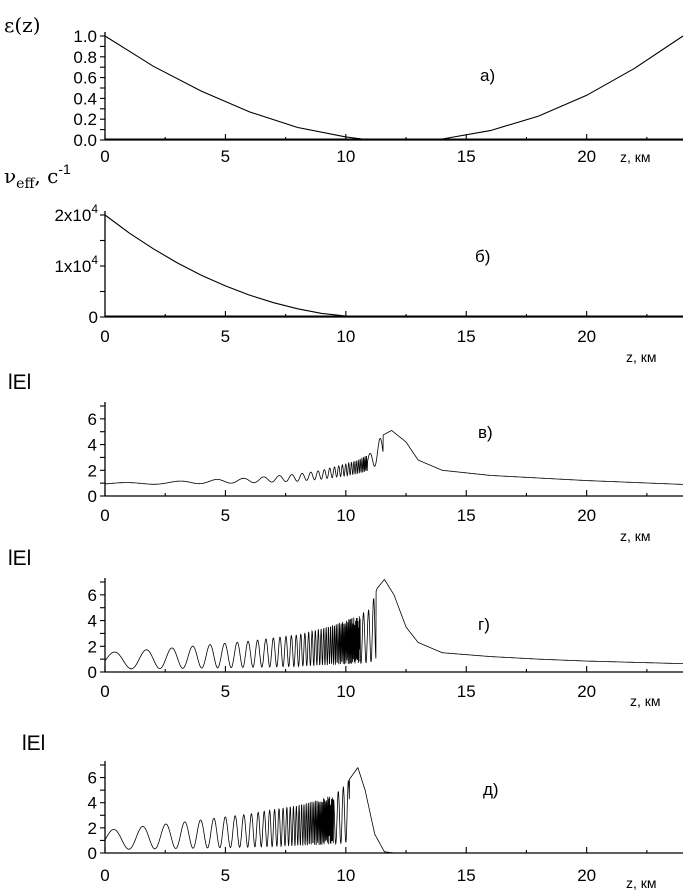 The image size is (690, 891). I want to click on y-tick-label: 0.8, so click(85, 57).